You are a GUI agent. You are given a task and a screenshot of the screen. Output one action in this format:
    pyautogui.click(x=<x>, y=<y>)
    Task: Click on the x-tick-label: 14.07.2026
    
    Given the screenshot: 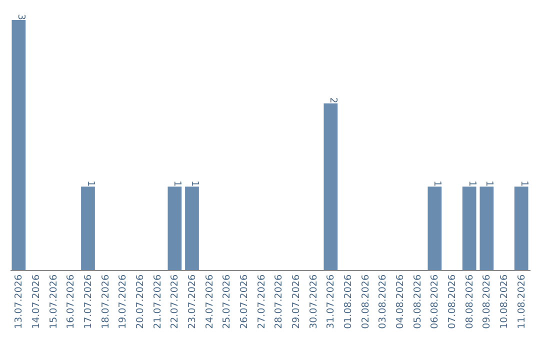 What is the action you would take?
    pyautogui.click(x=36, y=301)
    